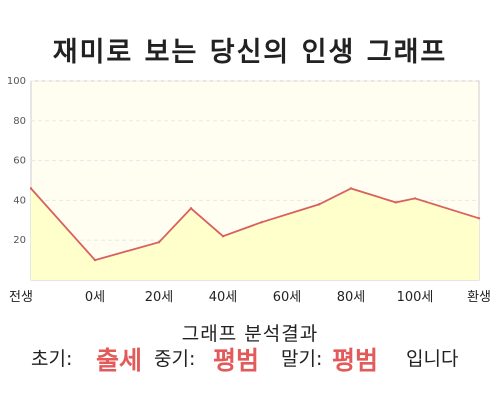 This screenshot has width=500, height=400. I want to click on x-tick-label: 0세, so click(95, 297).